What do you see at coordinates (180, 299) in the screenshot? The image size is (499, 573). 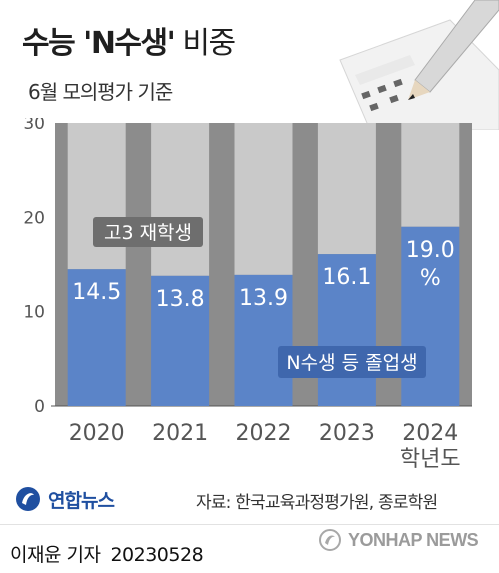 I see `data-label: 13.8` at bounding box center [180, 299].